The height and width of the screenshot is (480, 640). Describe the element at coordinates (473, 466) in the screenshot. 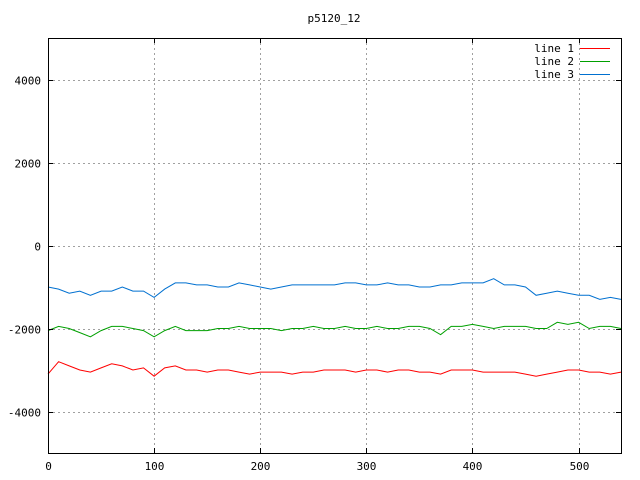

I see `x-tick-label: 400` at that location.